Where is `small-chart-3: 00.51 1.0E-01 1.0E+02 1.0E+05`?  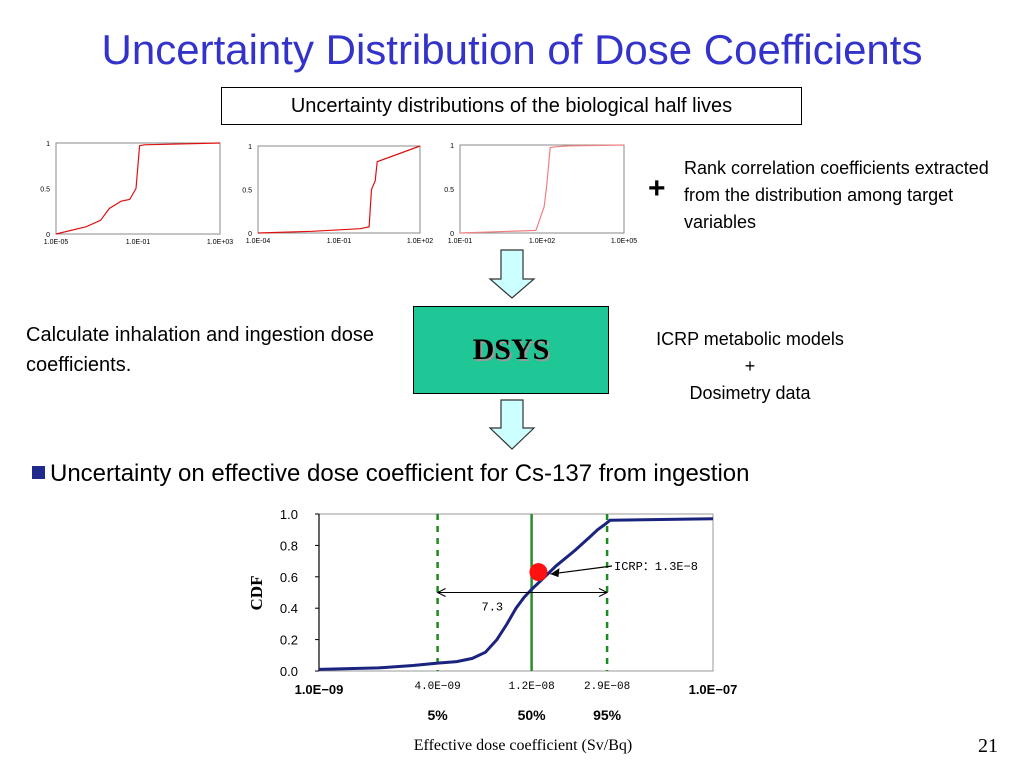 small-chart-3: 00.51 1.0E-01 1.0E+02 1.0E+05 is located at coordinates (540, 194).